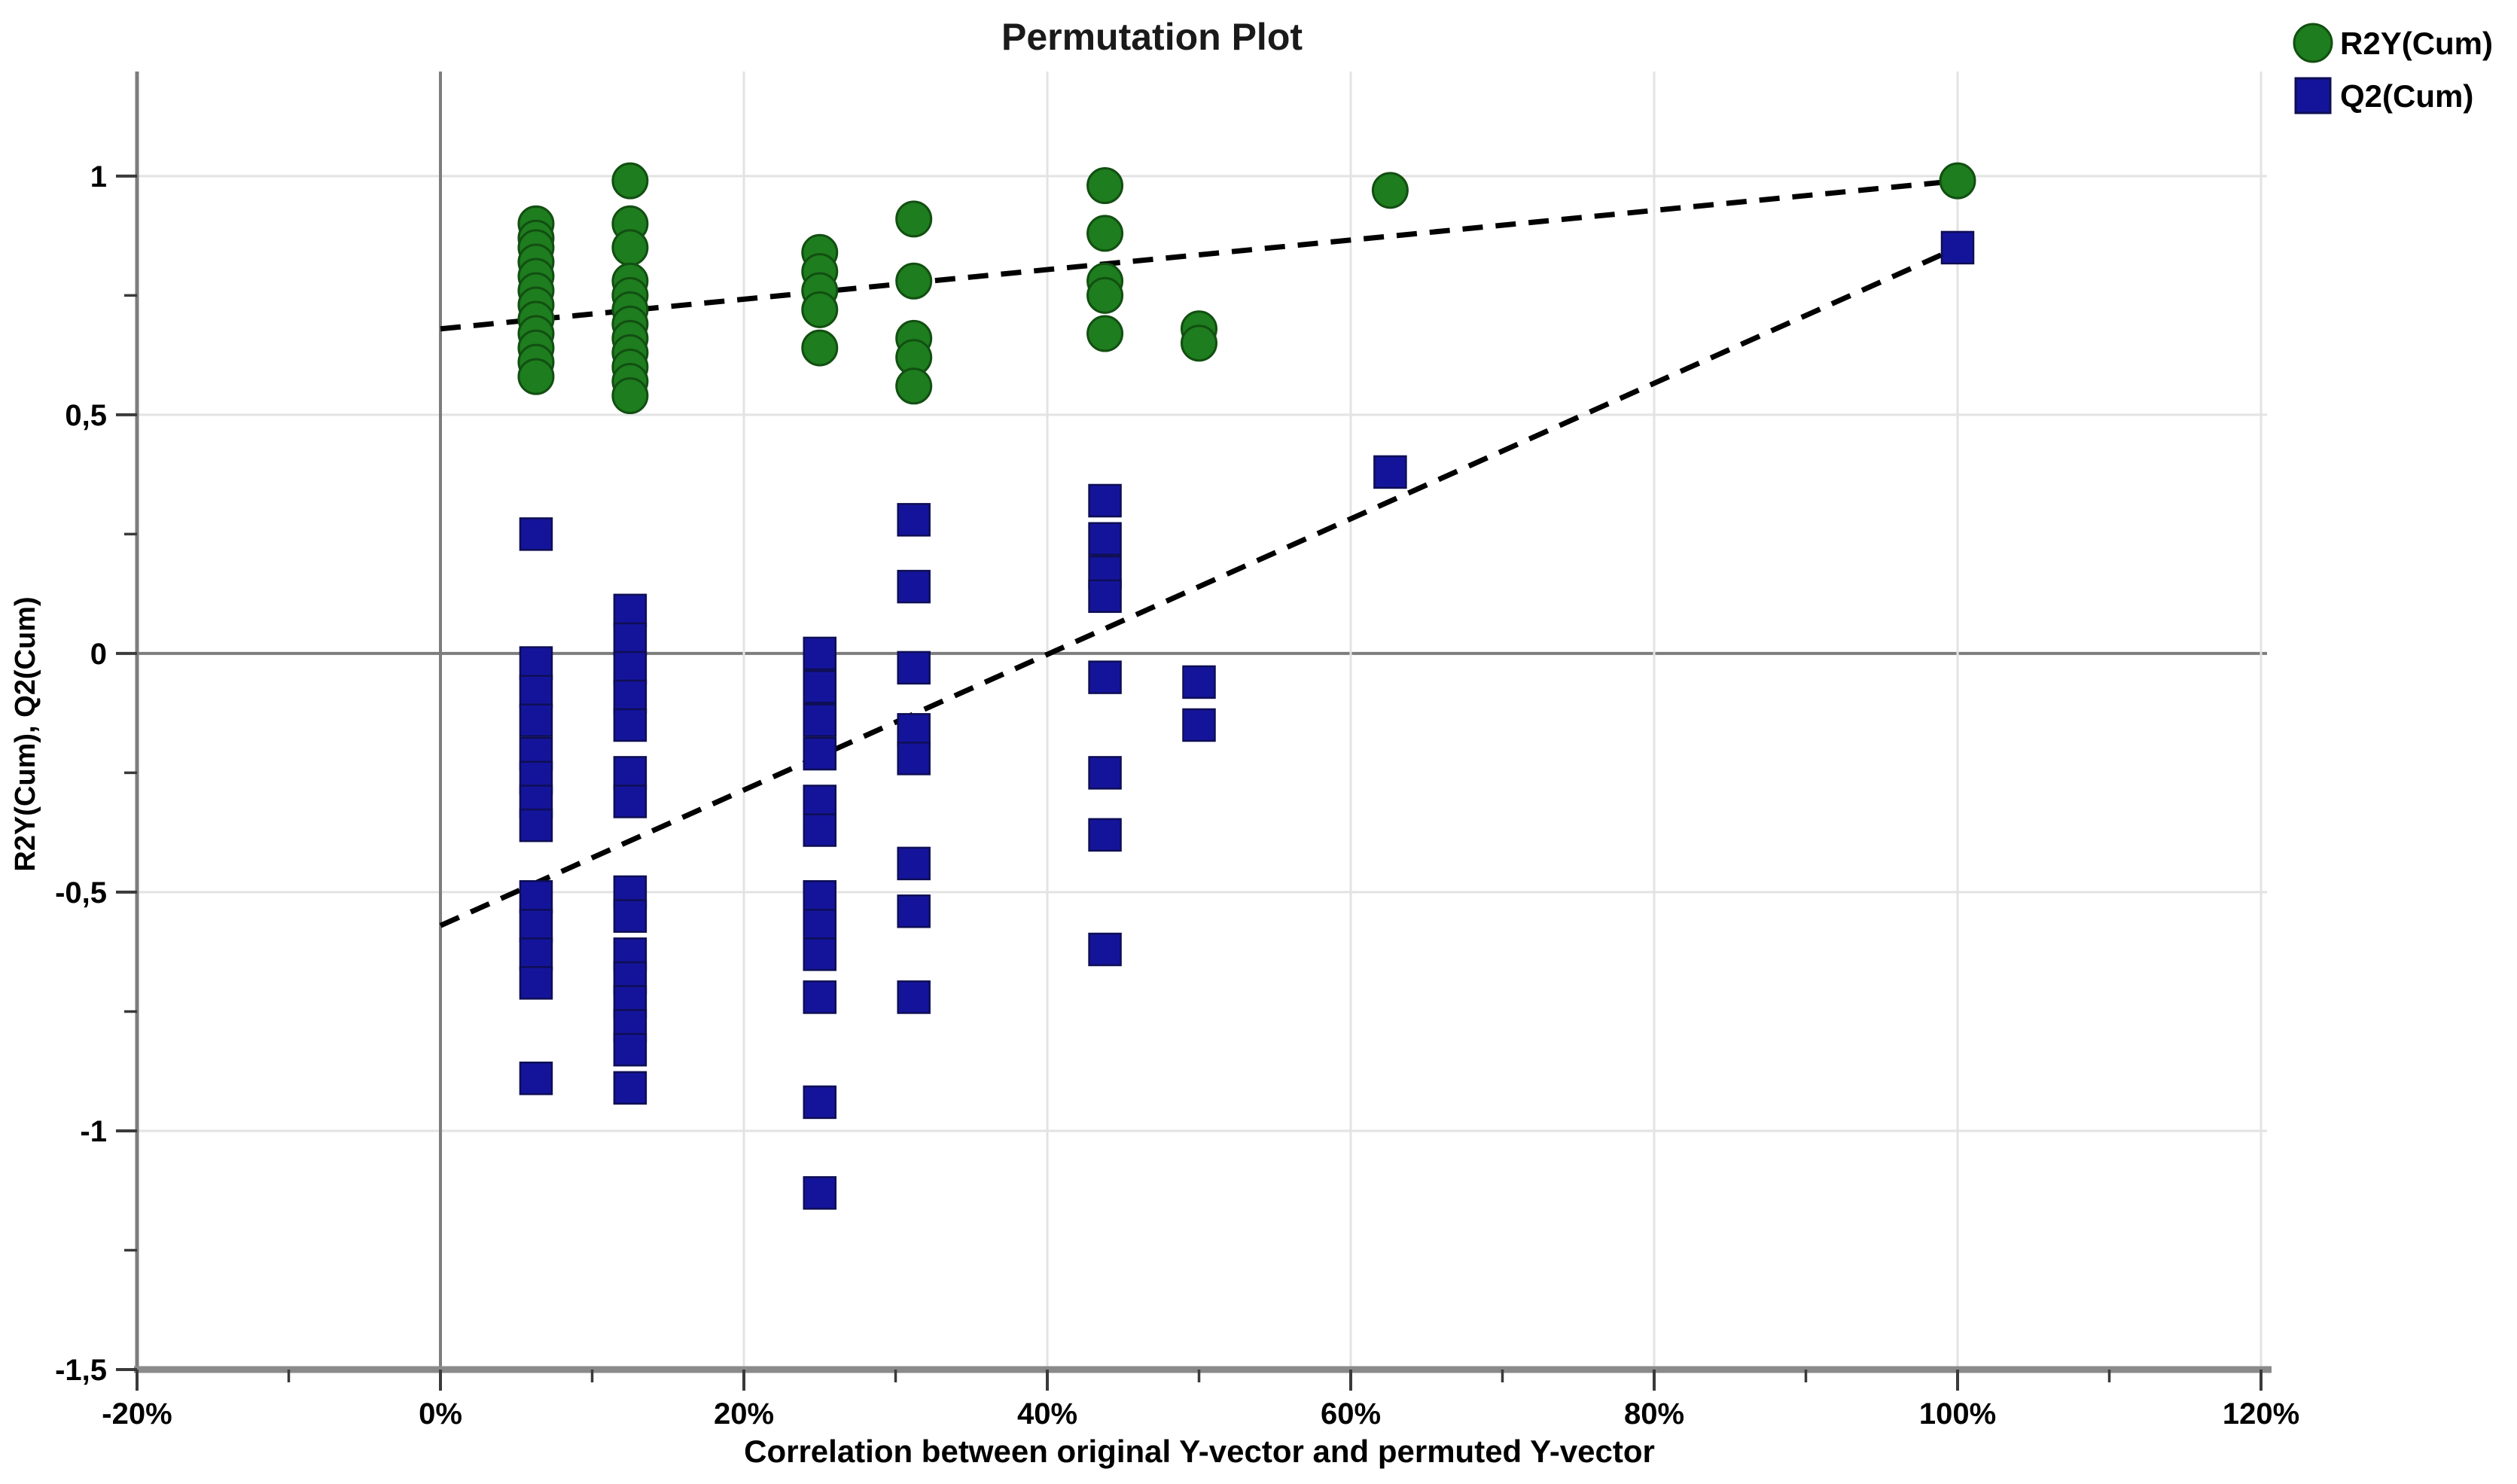  What do you see at coordinates (2393, 68) in the screenshot?
I see `legend: R2Y(Cum) Q2(Cum)` at bounding box center [2393, 68].